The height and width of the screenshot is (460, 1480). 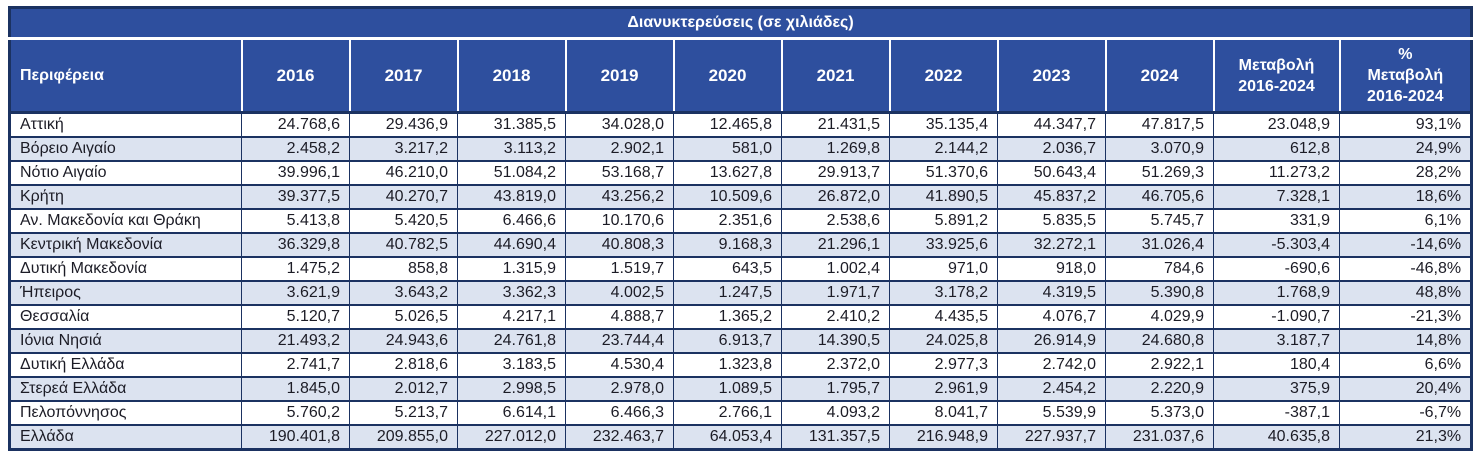 What do you see at coordinates (1405, 76) in the screenshot?
I see `column-header-pct-change: % Μεταβολή 2016-2024` at bounding box center [1405, 76].